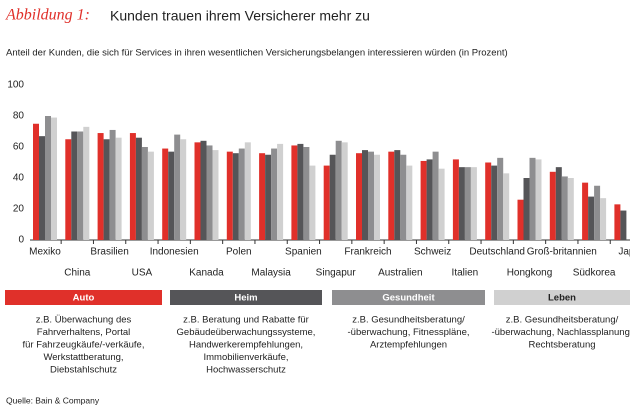  What do you see at coordinates (83, 357) in the screenshot?
I see `legend-description: Werkstattberatung,` at bounding box center [83, 357].